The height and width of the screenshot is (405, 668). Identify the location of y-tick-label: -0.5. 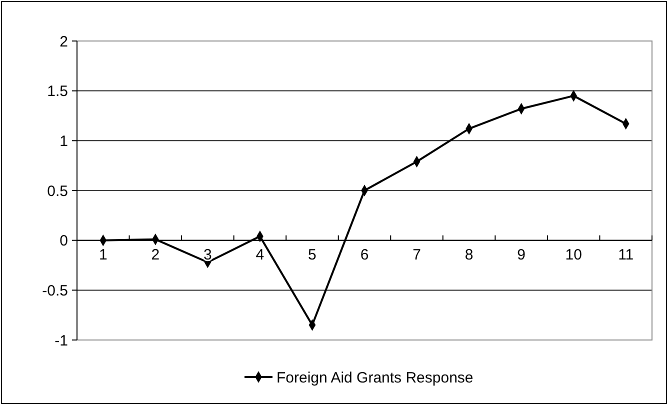
(55, 291).